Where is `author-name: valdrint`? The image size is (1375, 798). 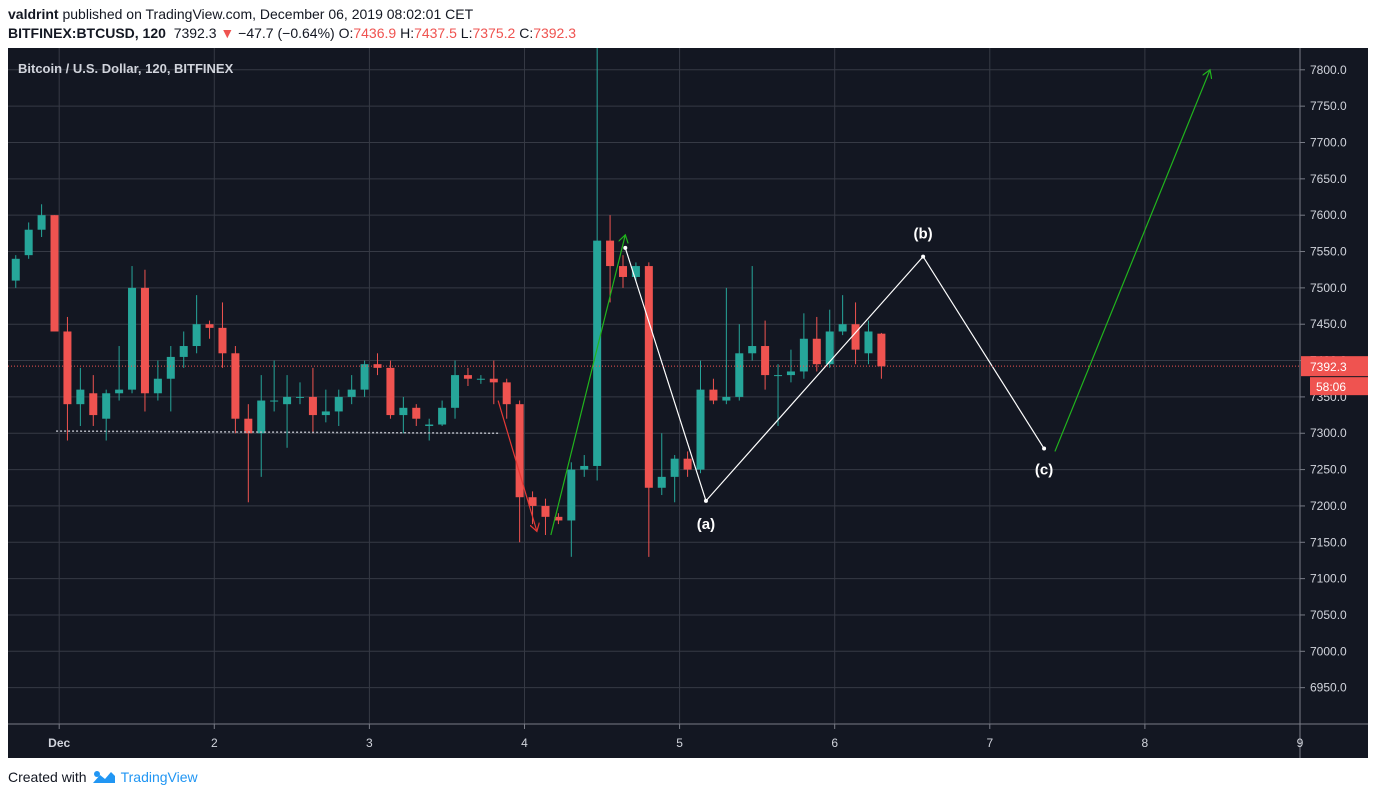
author-name: valdrint is located at coordinates (33, 14).